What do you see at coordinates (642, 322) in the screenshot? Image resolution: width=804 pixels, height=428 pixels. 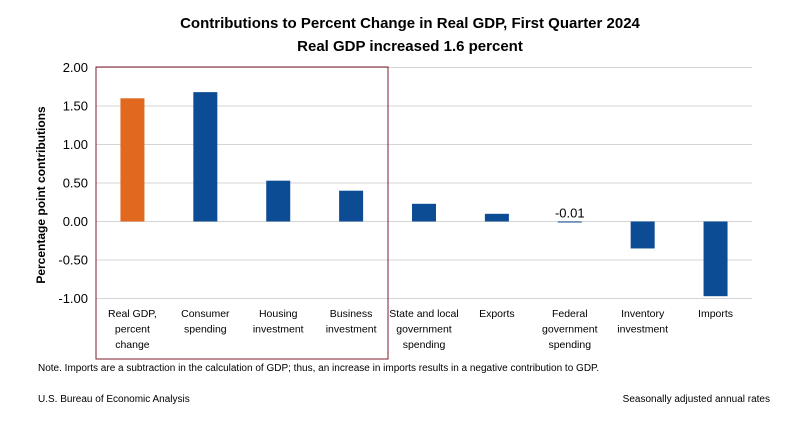 I see `x-tick-label: Inventory investment` at bounding box center [642, 322].